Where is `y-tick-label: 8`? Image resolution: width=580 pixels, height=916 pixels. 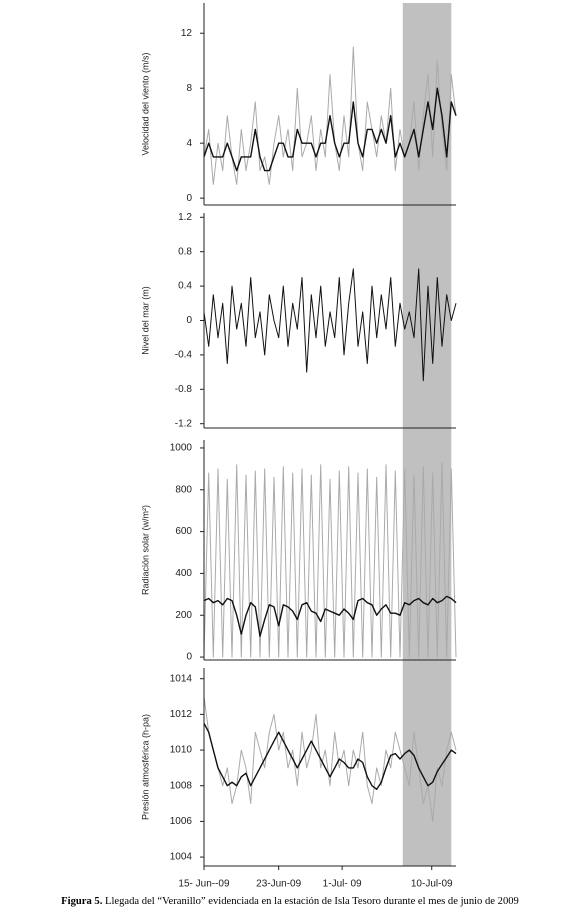 y-tick-label: 8 is located at coordinates (189, 88).